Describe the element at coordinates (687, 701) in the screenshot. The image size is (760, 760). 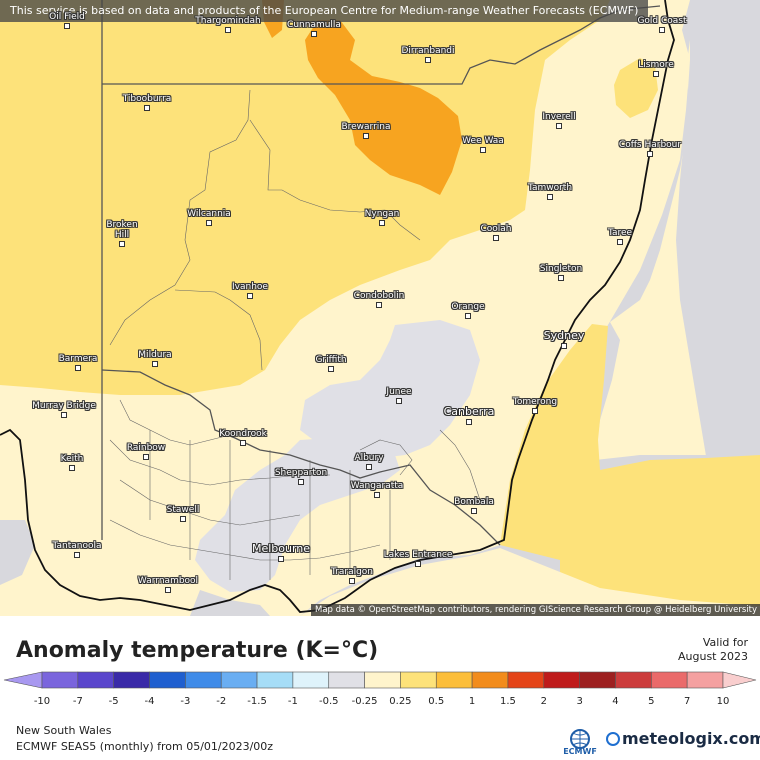
I see `scale-tick-label: 7` at that location.